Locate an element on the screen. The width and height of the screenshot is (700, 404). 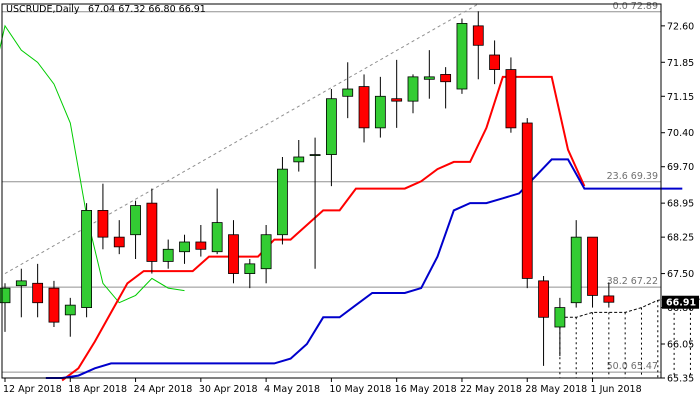
y-tick-label-5: 68.95 is located at coordinates (680, 204).